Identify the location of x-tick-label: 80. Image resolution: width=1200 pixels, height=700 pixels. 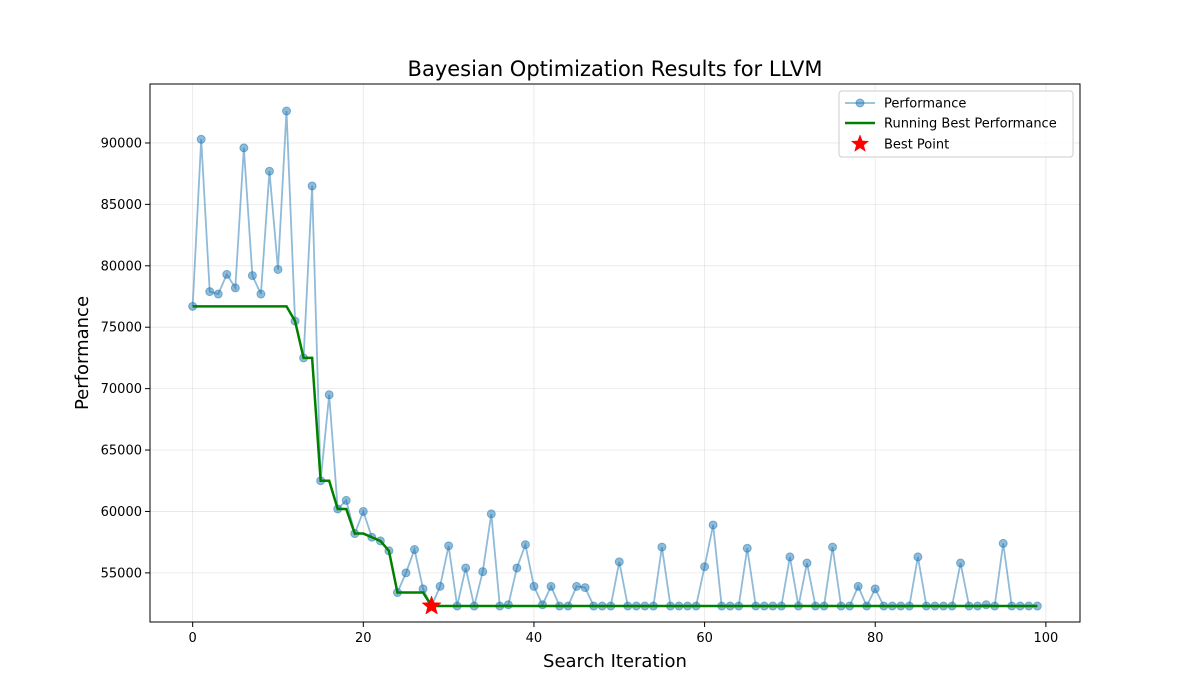
(875, 638).